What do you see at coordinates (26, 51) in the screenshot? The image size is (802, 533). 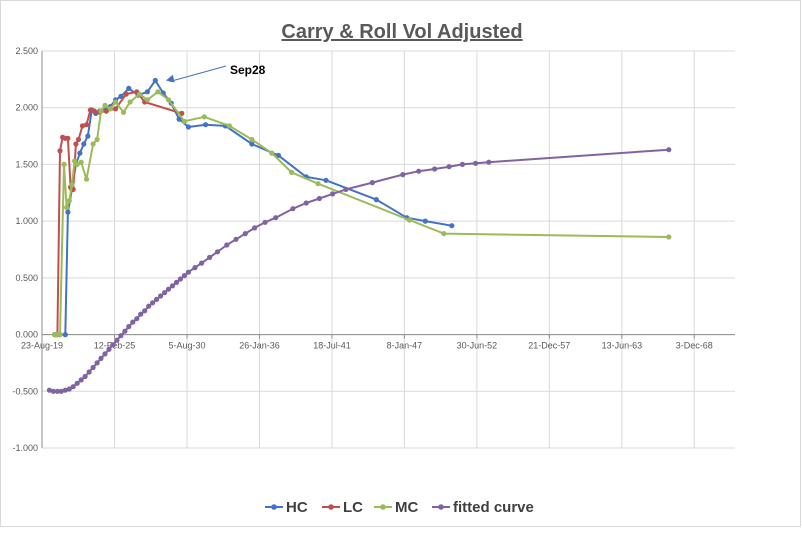 I see `y-tick-label: 2.500` at bounding box center [26, 51].